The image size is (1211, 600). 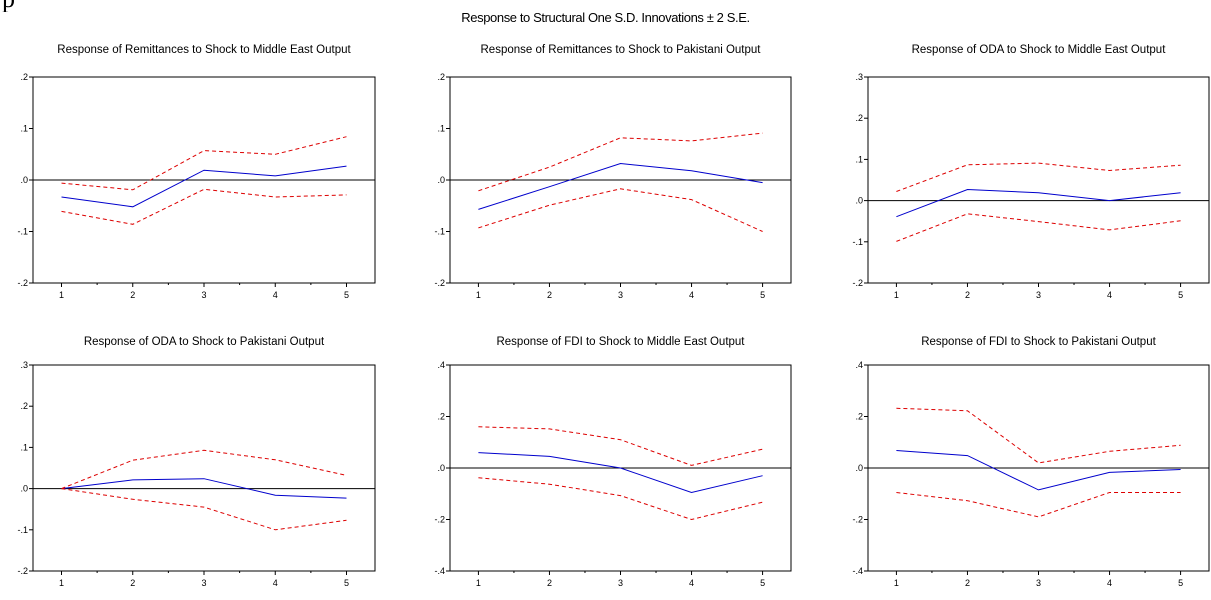 I want to click on clipped-heading-fragment: p, so click(x=12, y=6).